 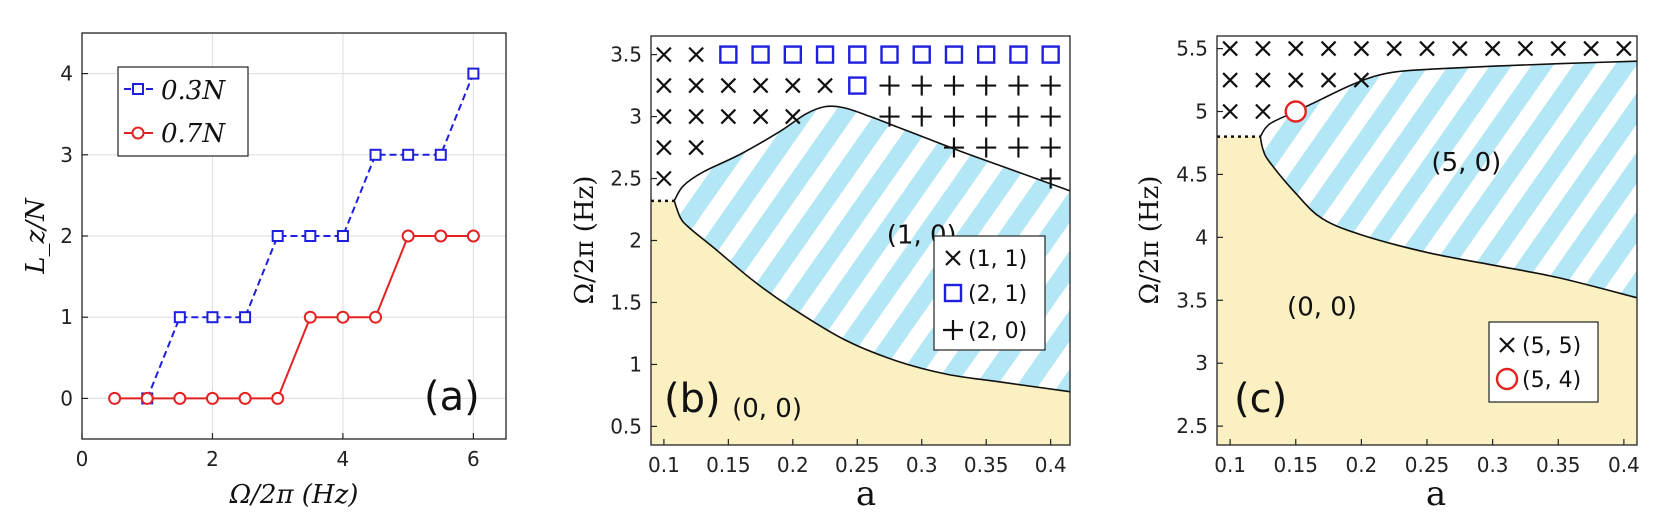 What do you see at coordinates (1624, 465) in the screenshot?
I see `x-tick-label: 0.4` at bounding box center [1624, 465].